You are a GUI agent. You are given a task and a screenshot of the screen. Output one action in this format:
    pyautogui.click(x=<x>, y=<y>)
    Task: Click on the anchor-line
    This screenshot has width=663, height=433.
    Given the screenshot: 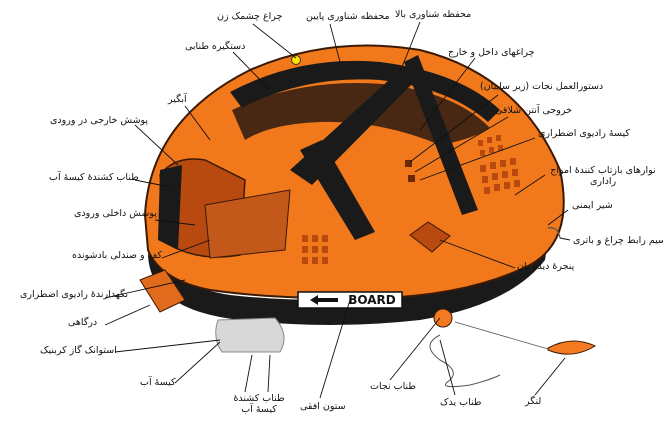 What is the action you would take?
    pyautogui.click(x=501, y=335)
    